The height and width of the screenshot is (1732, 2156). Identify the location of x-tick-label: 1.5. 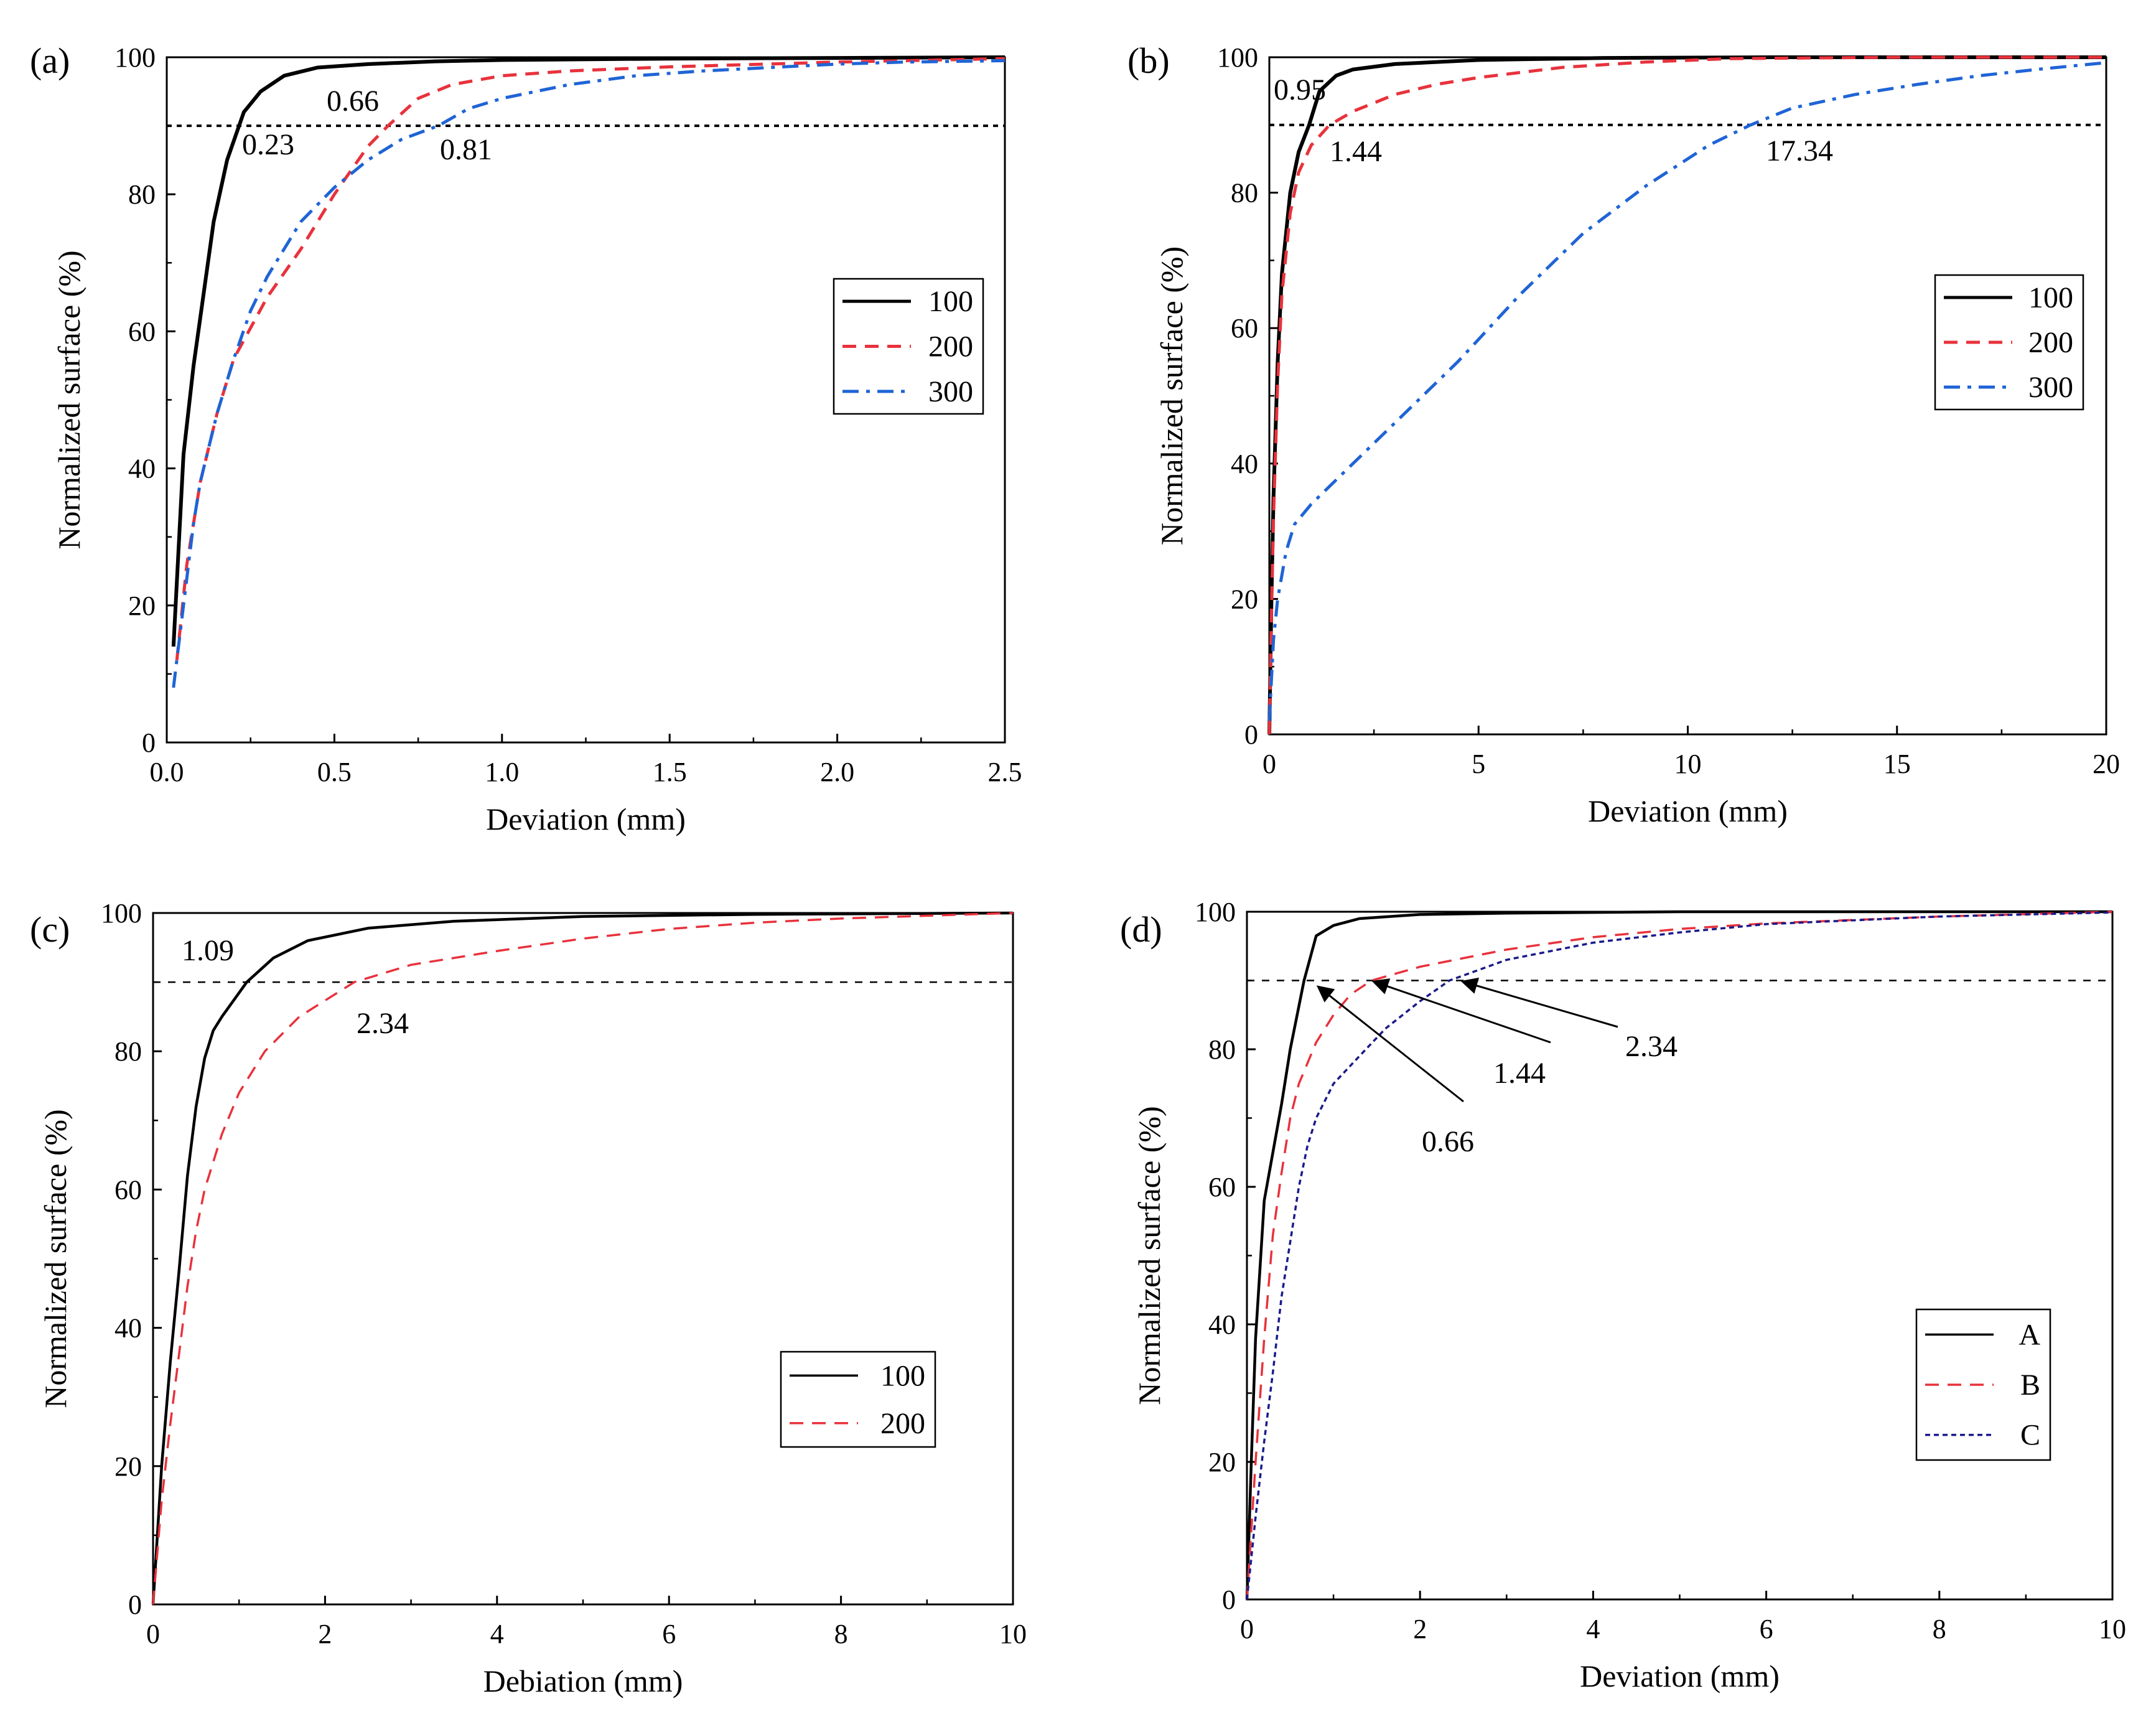
(670, 772).